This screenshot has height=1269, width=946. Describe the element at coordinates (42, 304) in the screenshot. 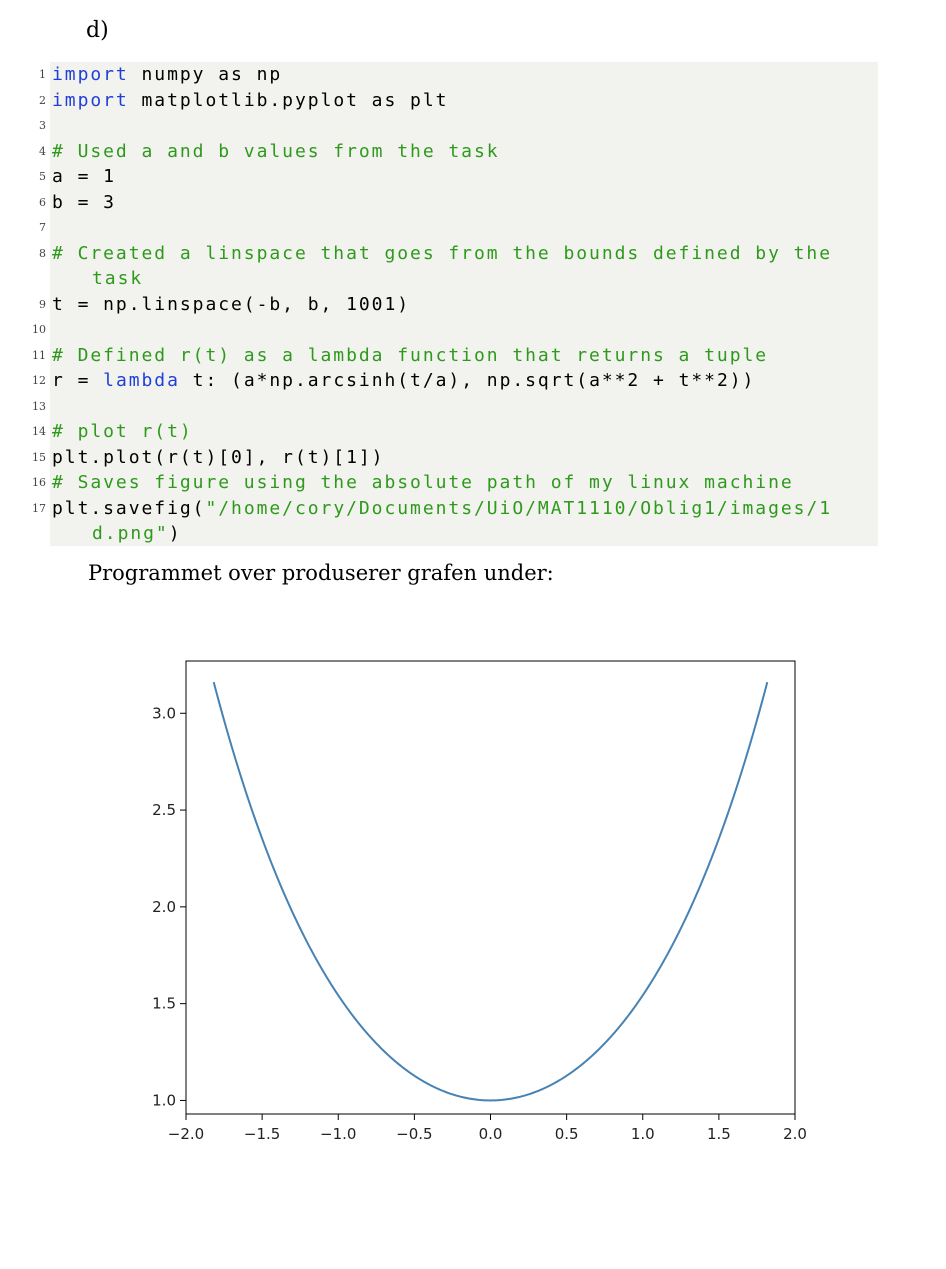

I see `line-number: 9` at that location.